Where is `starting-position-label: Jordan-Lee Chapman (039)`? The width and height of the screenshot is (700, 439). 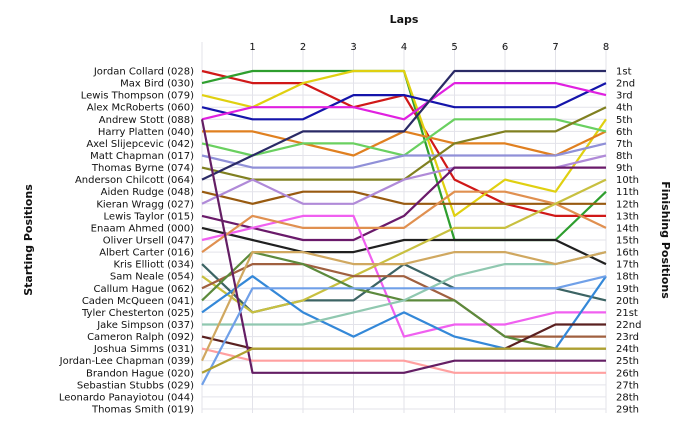
starting-position-label: Jordan-Lee Chapman (039) is located at coordinates (126, 361).